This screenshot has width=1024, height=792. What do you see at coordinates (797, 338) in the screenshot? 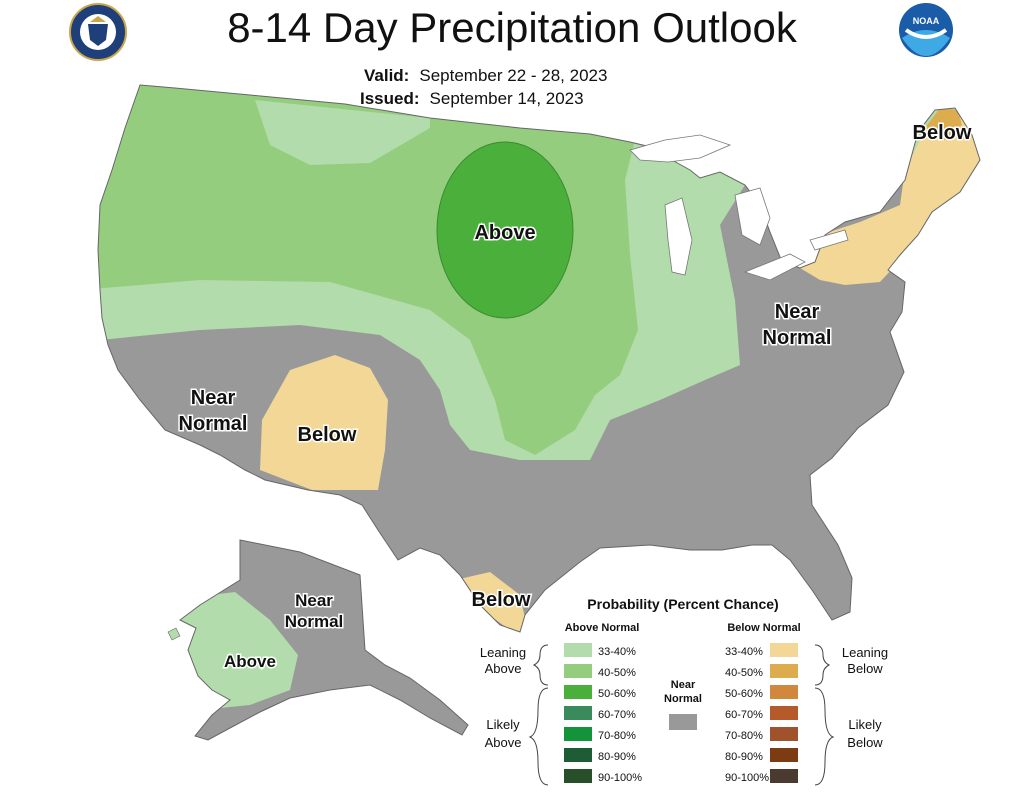
I see `label-ohio-near-line2: Normal` at bounding box center [797, 338].